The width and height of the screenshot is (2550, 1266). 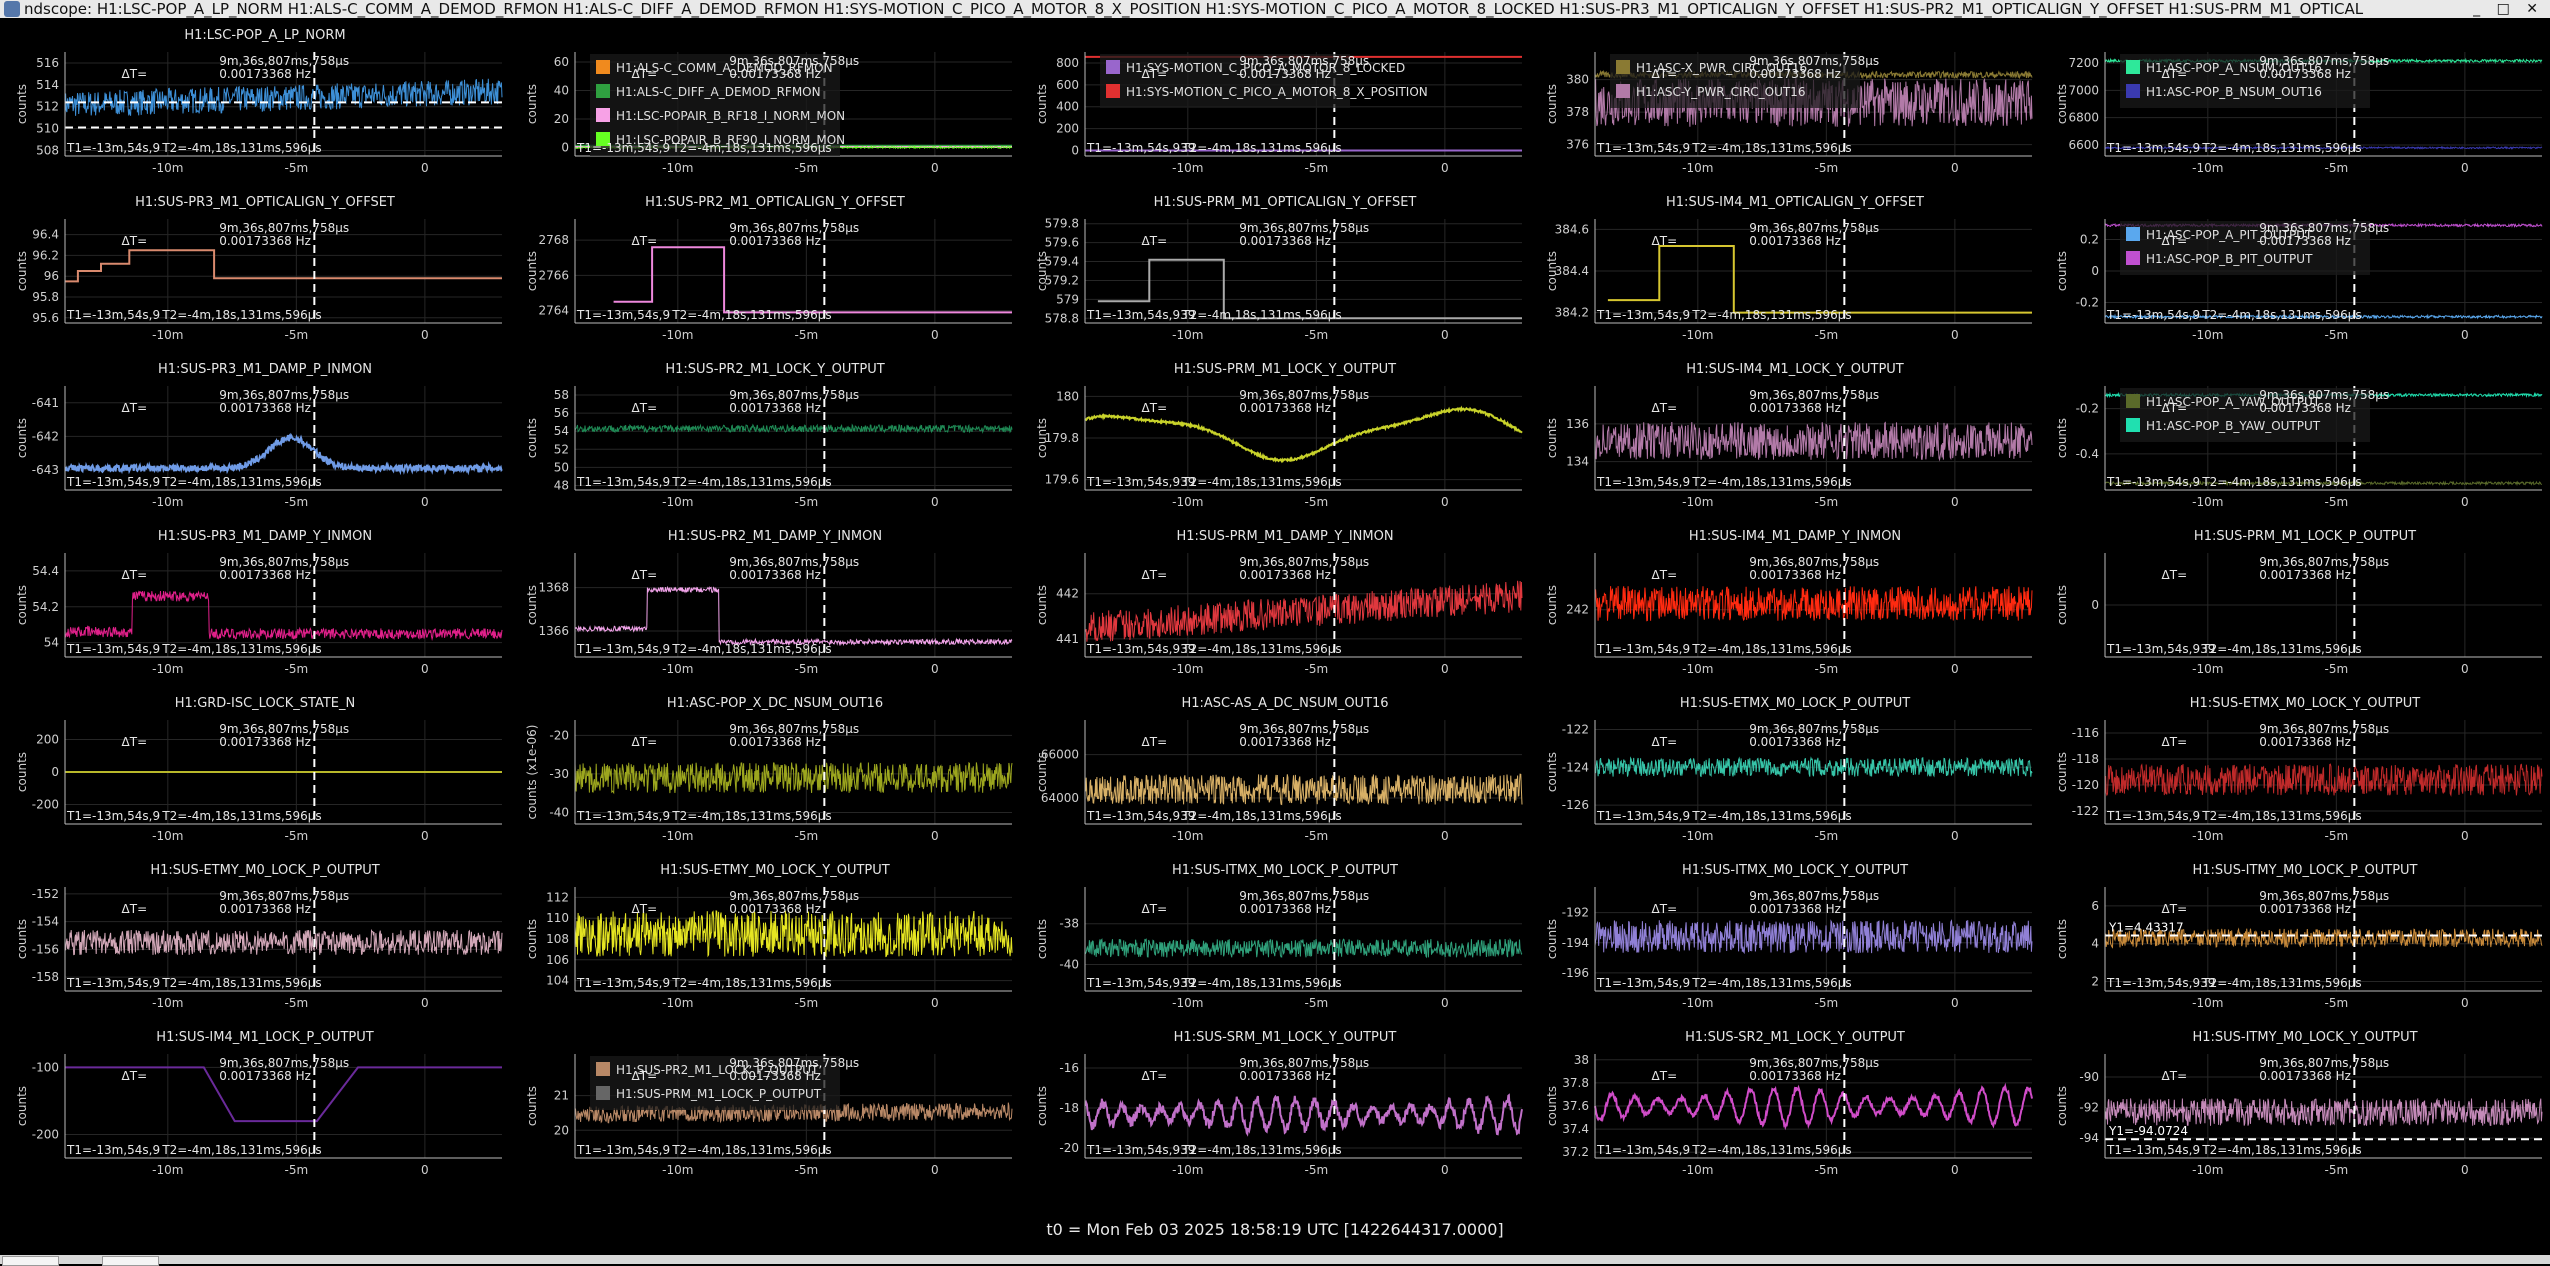 I want to click on y-tick-label: -643, so click(x=45, y=470).